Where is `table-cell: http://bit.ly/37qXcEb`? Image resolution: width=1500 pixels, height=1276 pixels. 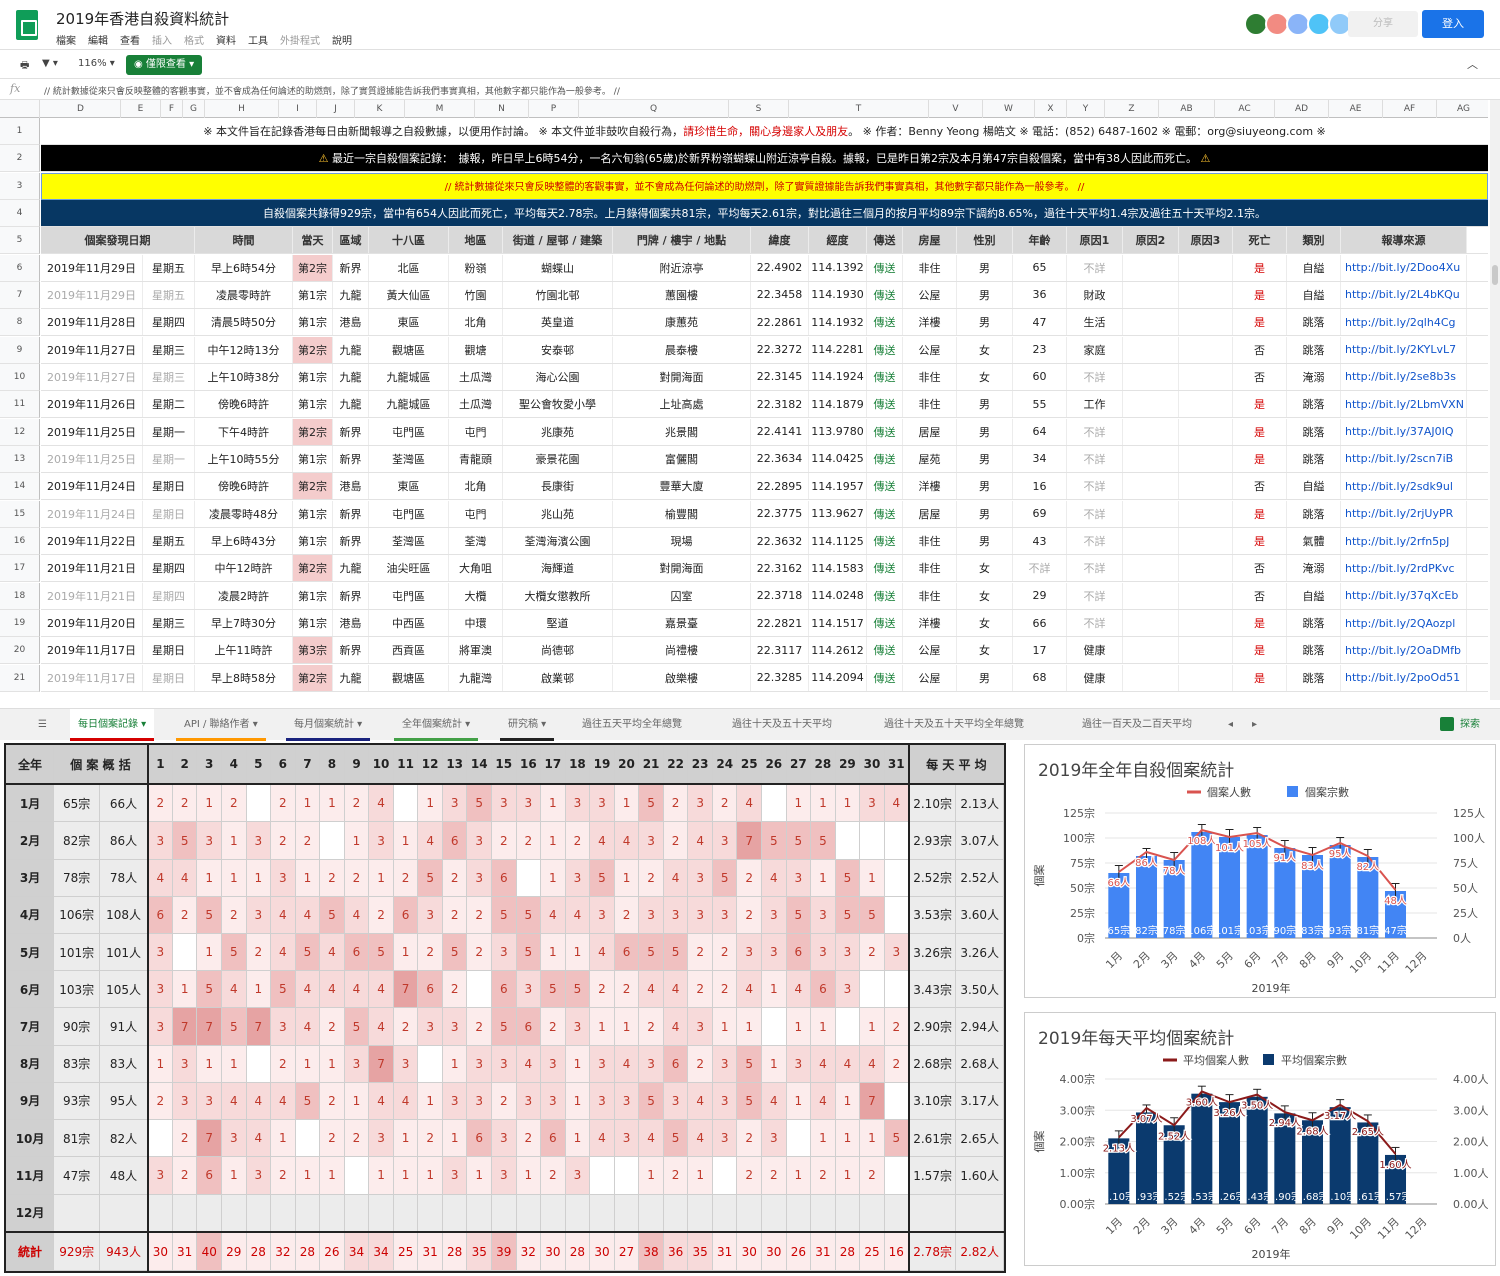
table-cell: http://bit.ly/37qXcEb is located at coordinates (1404, 595).